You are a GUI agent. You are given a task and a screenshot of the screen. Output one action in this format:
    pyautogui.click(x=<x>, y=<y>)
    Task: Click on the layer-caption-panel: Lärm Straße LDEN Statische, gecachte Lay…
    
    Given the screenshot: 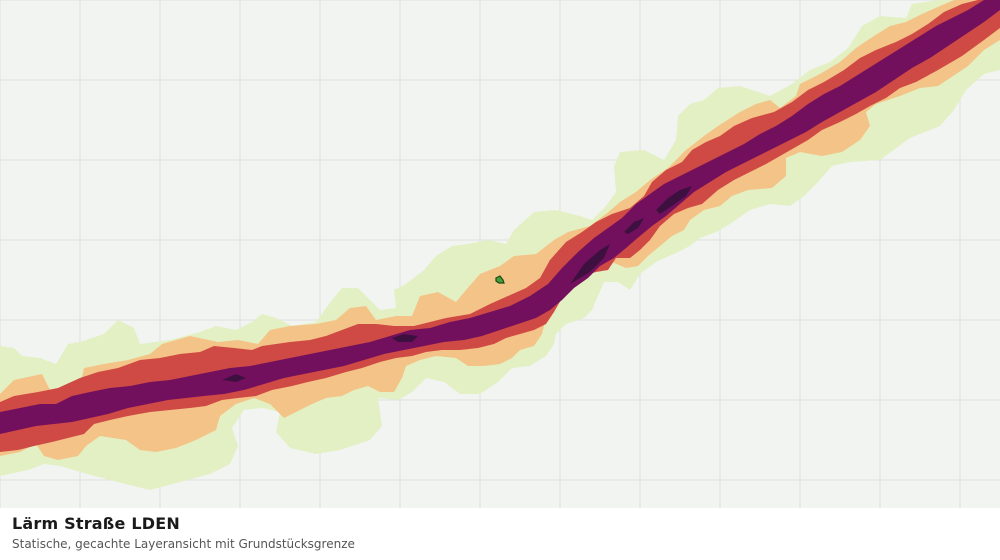 What is the action you would take?
    pyautogui.click(x=500, y=534)
    